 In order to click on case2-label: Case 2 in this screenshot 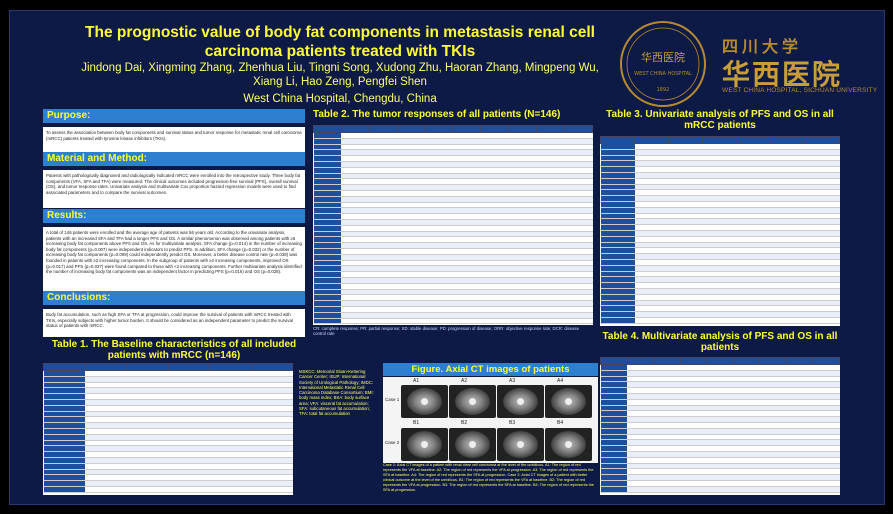, I will do `click(392, 442)`.